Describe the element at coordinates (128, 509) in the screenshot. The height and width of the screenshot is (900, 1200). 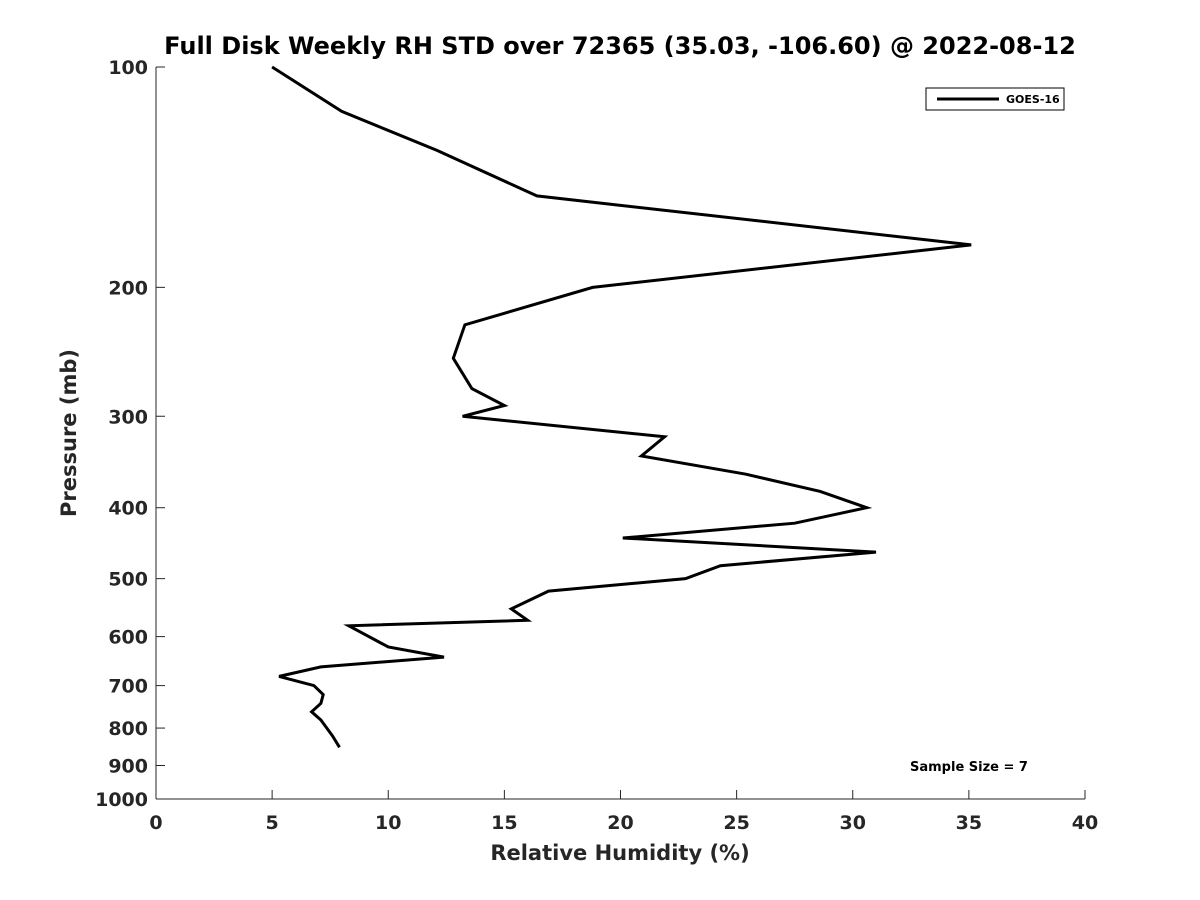
I see `y-tick-label: 400` at that location.